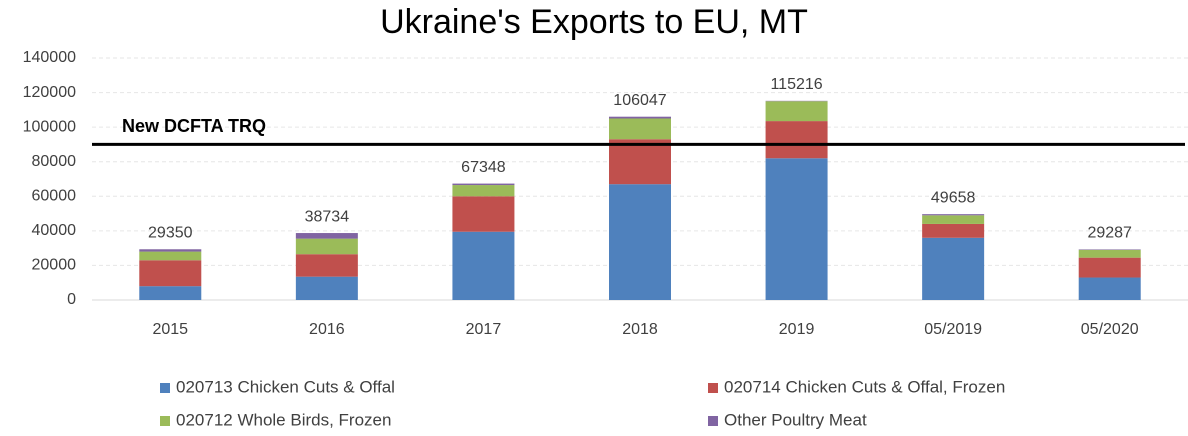 Image resolution: width=1188 pixels, height=436 pixels. What do you see at coordinates (795, 419) in the screenshot?
I see `legend-label: Other Poultry Meat` at bounding box center [795, 419].